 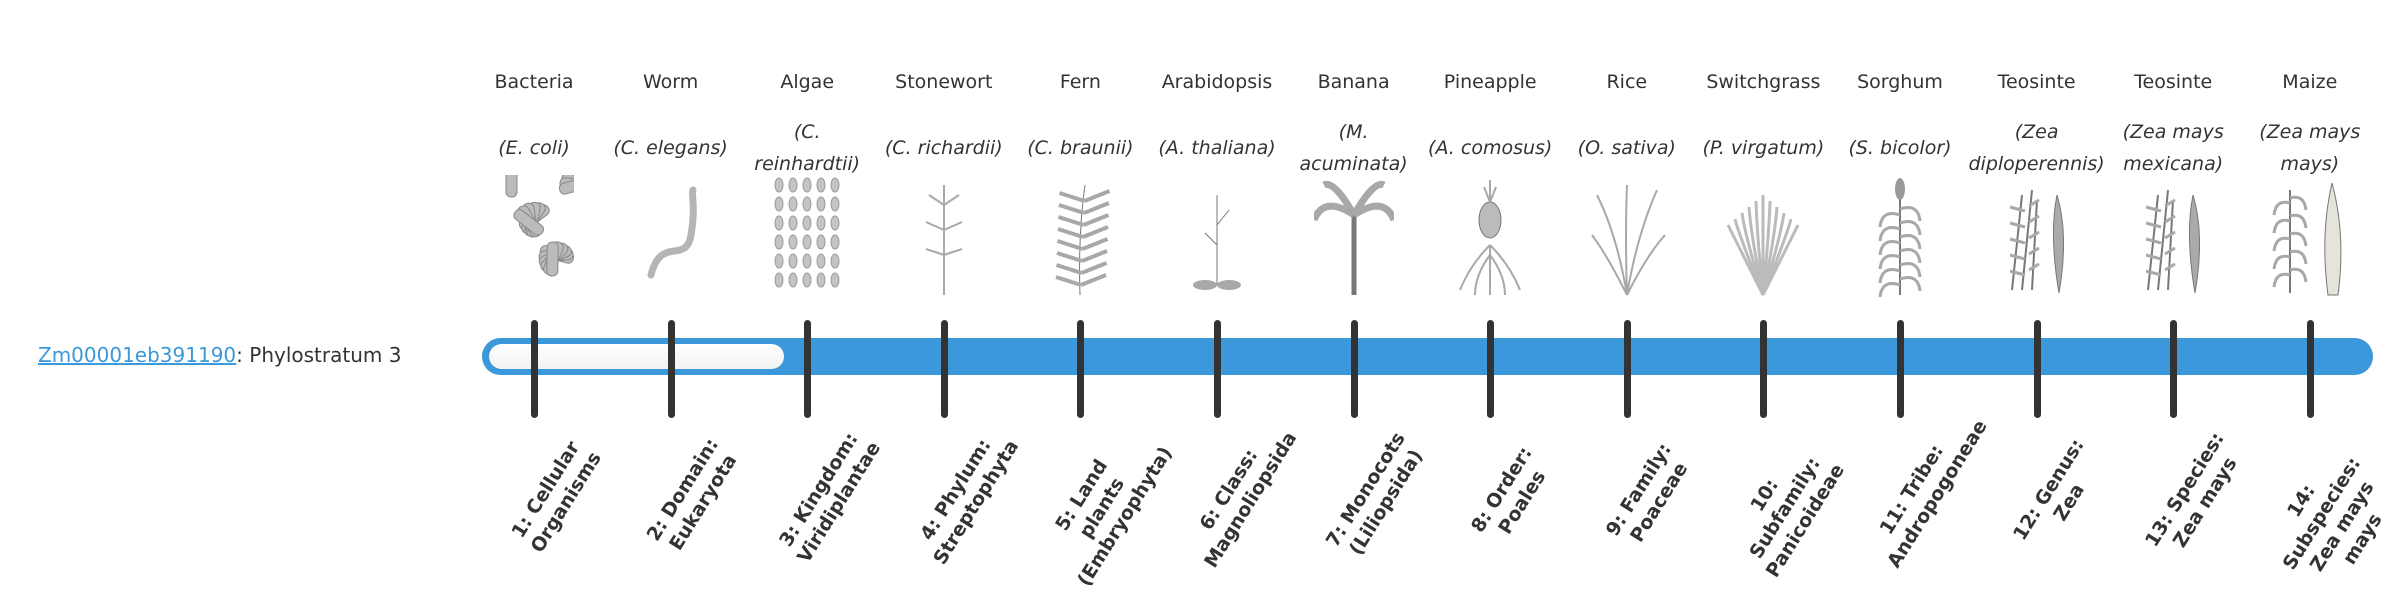 What do you see at coordinates (1509, 490) in the screenshot?
I see `stratum-label: 8: Order: Poales` at bounding box center [1509, 490].